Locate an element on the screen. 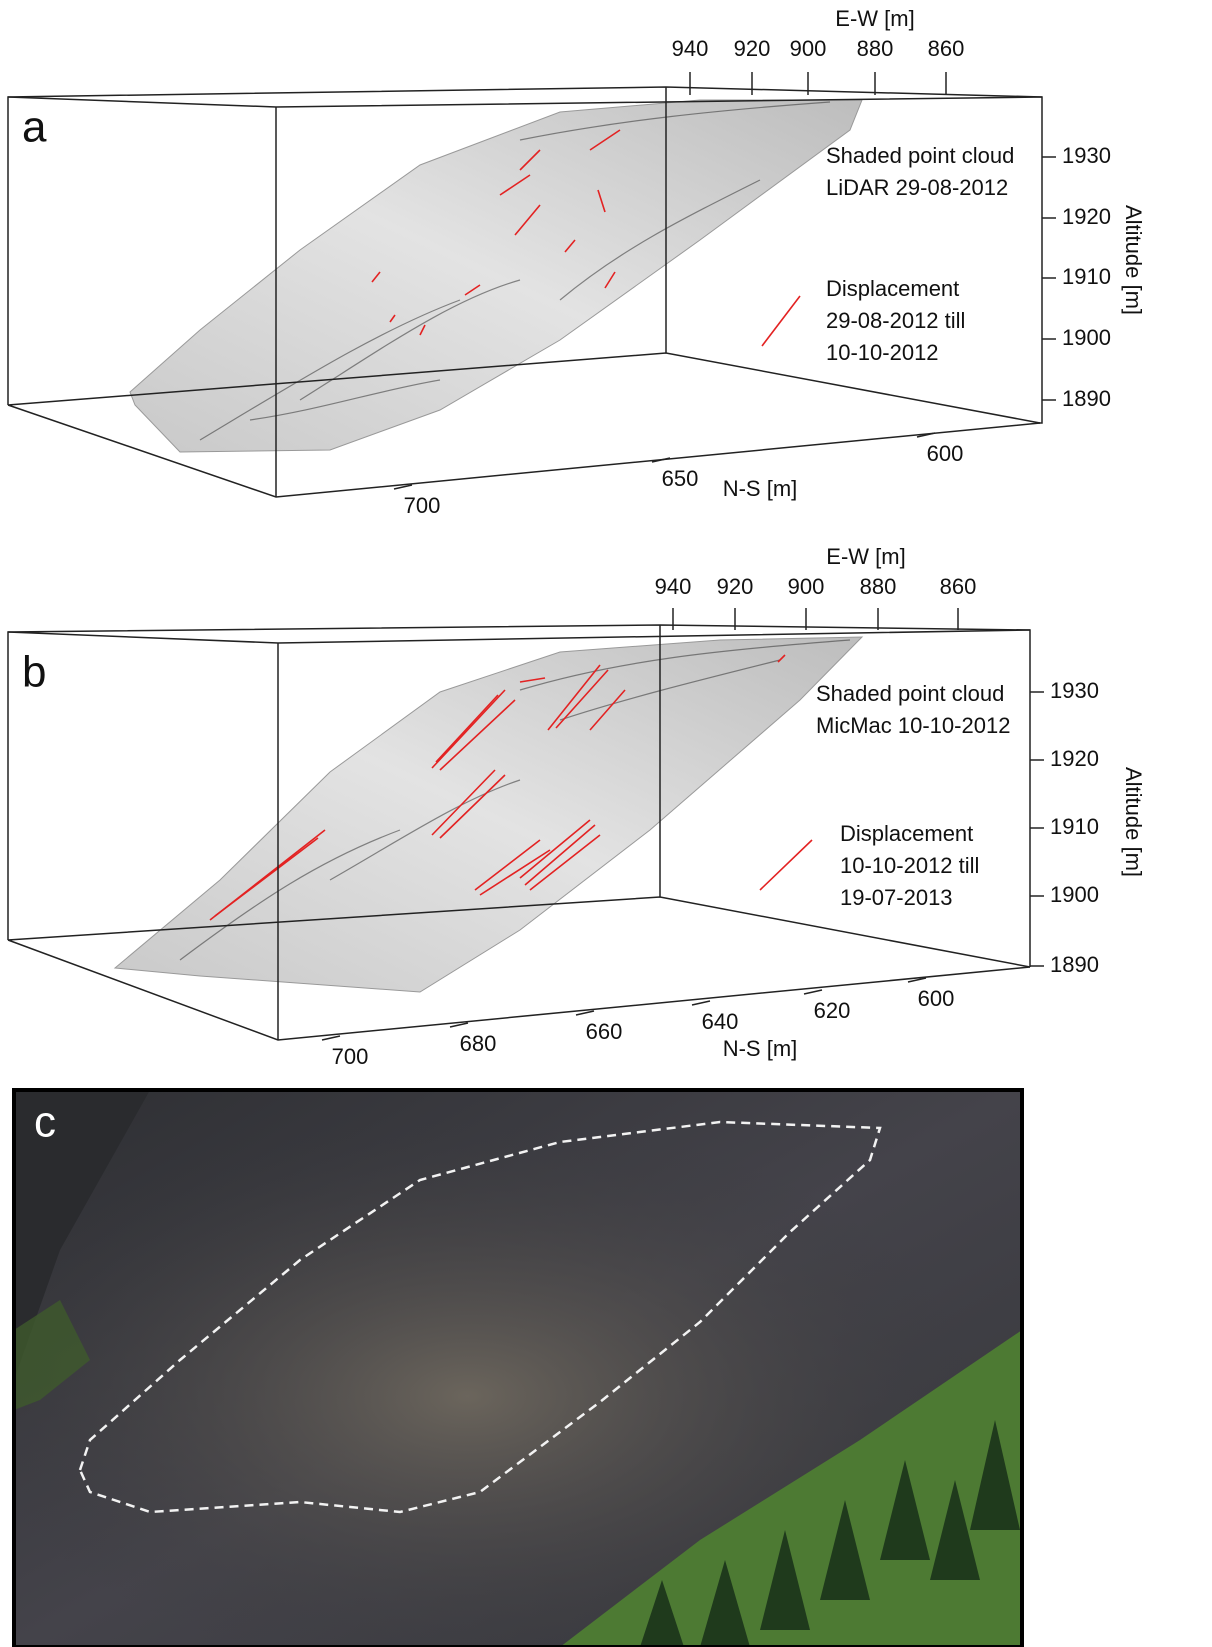 This screenshot has width=1212, height=1647. altitude-tick-label: 1920 is located at coordinates (1074, 758).